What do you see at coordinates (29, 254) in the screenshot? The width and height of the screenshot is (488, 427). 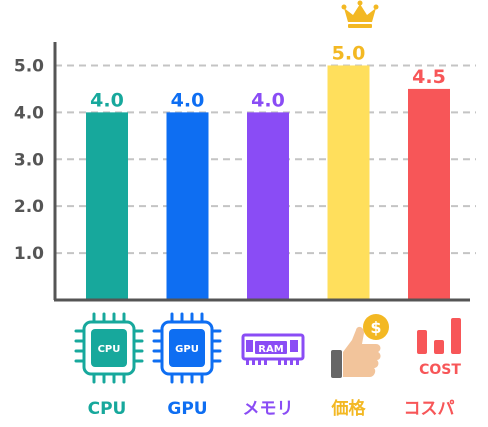 I see `y-tick-label: 1.0` at bounding box center [29, 254].